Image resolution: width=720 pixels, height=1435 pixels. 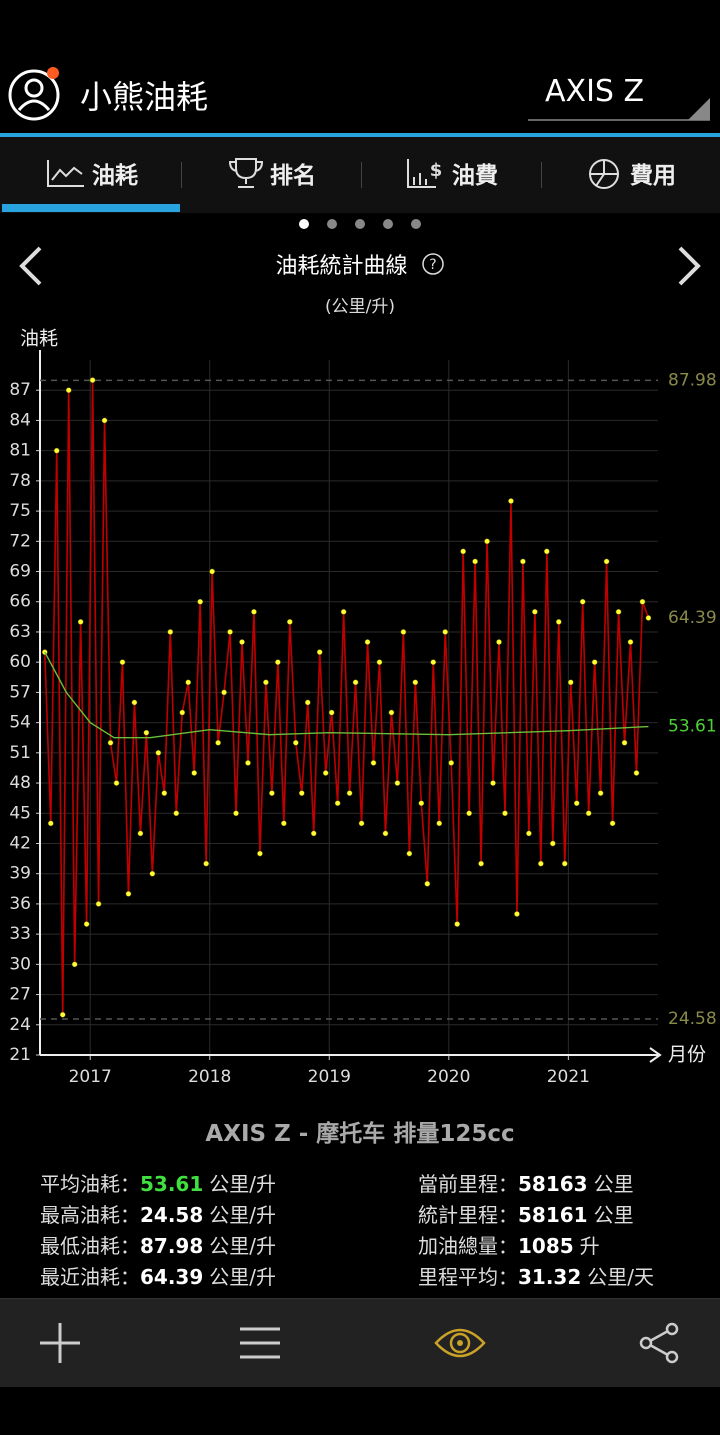 I want to click on tab: 費用, so click(x=631, y=172).